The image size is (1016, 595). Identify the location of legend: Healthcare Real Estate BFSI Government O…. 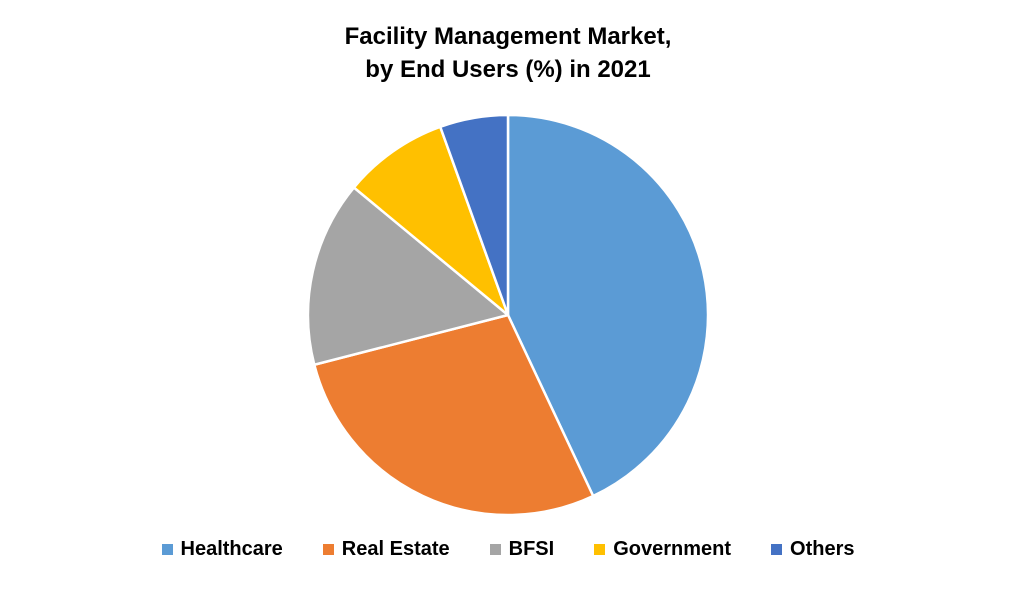
(508, 549).